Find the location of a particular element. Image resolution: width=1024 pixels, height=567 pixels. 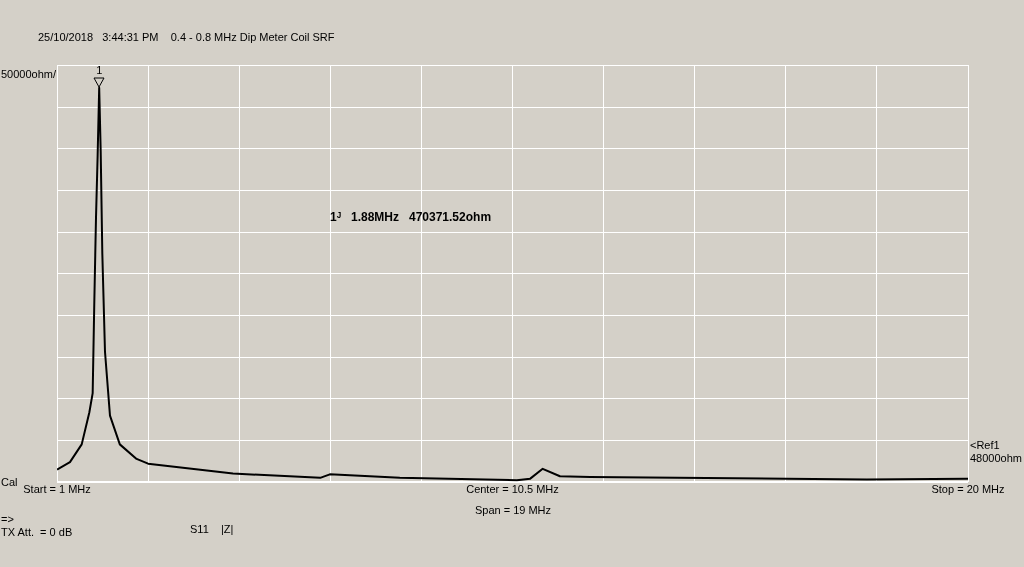

x-tick-label: Stop = 20 MHz is located at coordinates (968, 489).